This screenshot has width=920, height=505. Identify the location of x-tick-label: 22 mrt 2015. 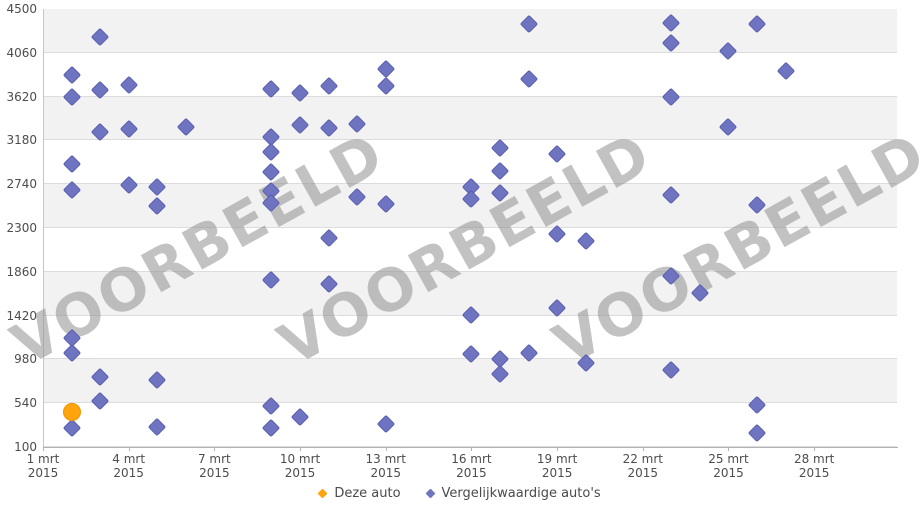
(643, 466).